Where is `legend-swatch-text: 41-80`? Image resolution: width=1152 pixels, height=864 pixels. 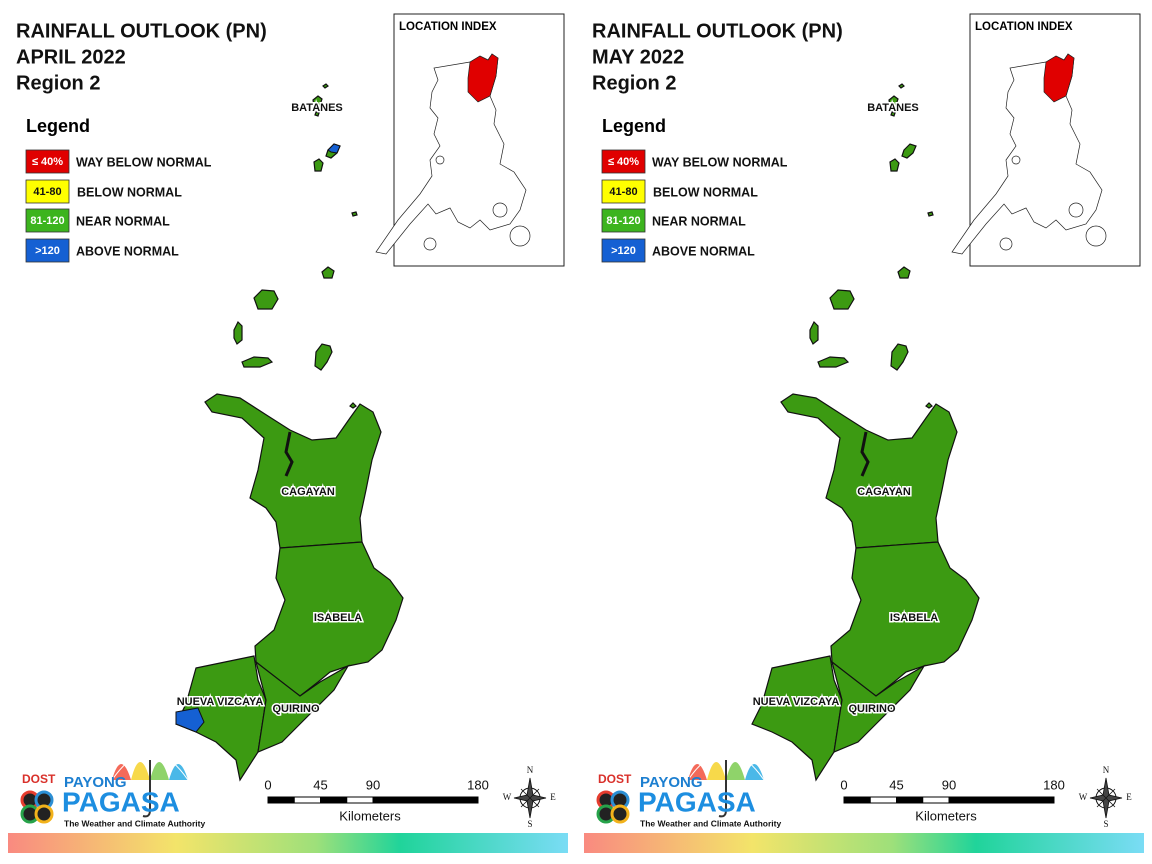
legend-swatch-text: 41-80 is located at coordinates (623, 192).